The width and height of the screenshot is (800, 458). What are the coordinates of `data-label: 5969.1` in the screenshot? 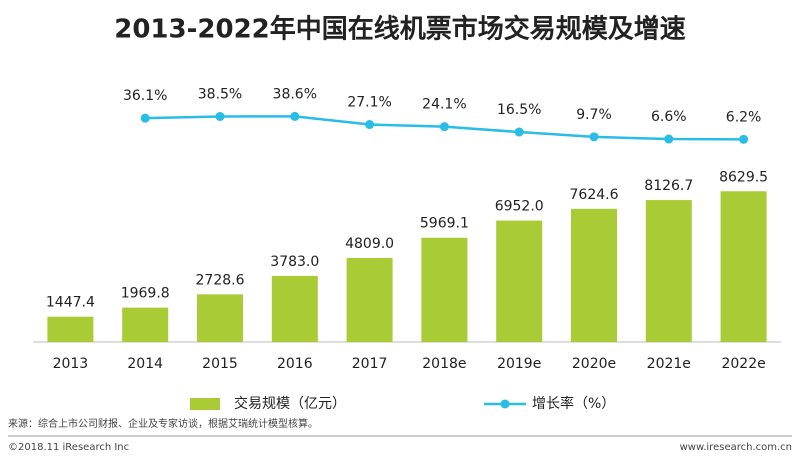 It's located at (444, 224).